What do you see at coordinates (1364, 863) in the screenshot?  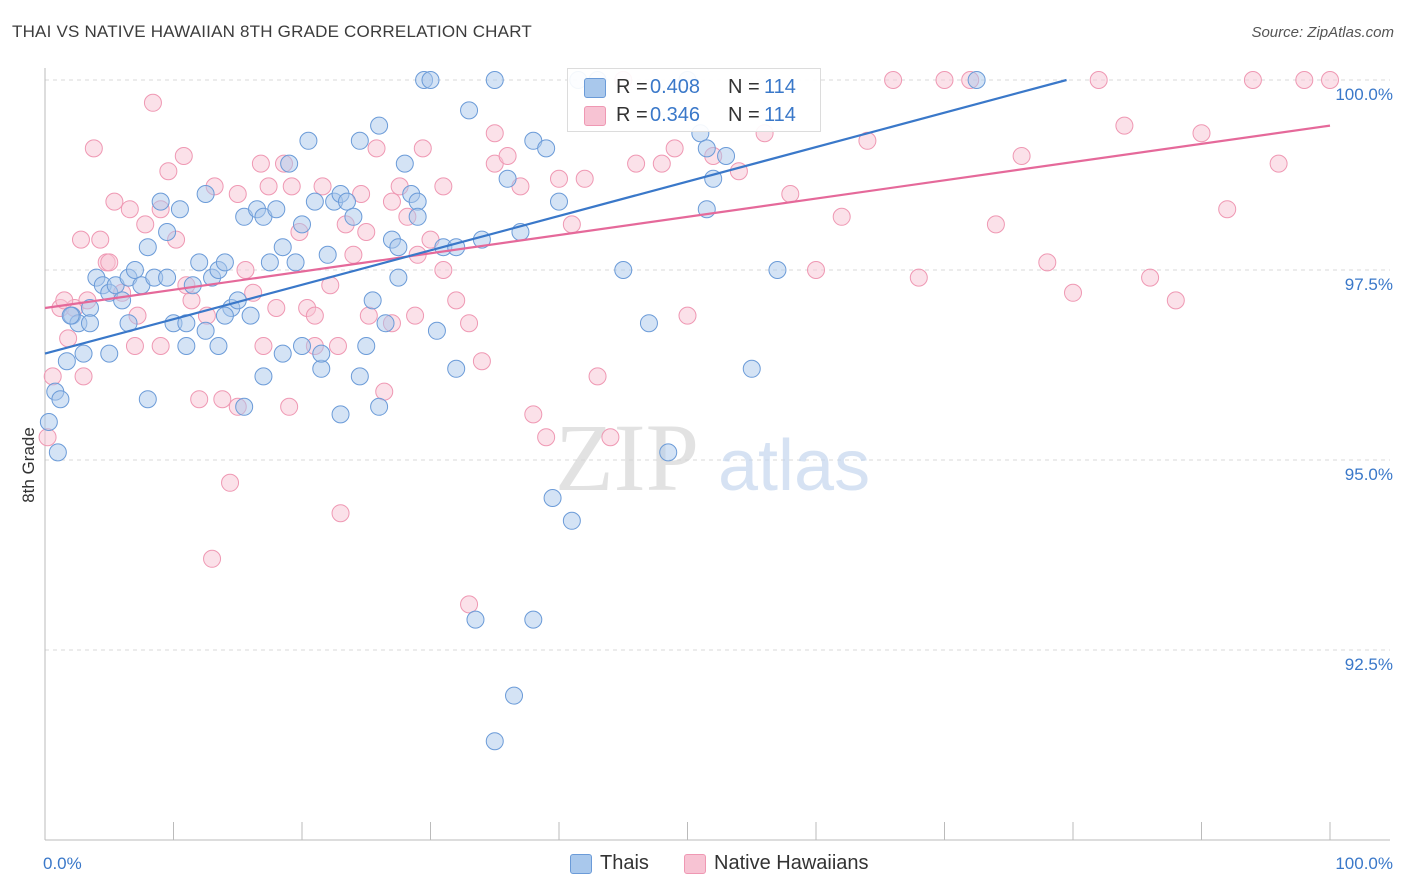 I see `x-tick-label-max: 100.0%` at bounding box center [1364, 863].